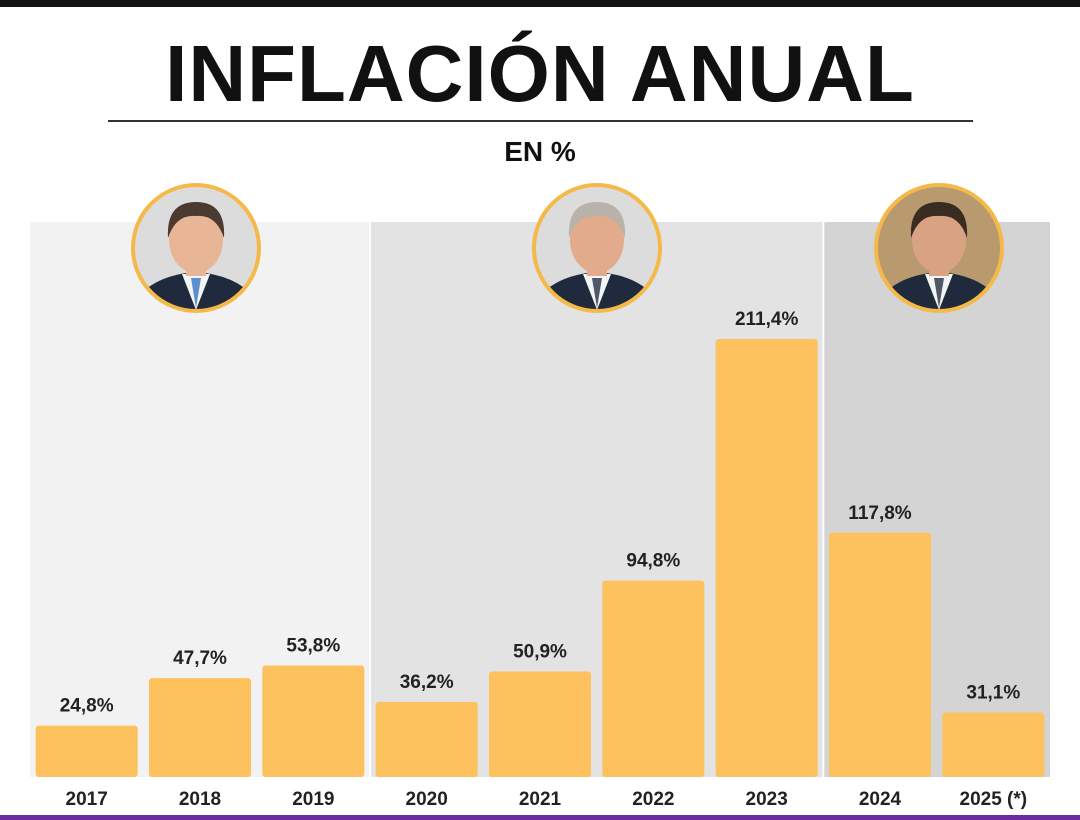 The width and height of the screenshot is (1080, 820). Describe the element at coordinates (86, 751) in the screenshot. I see `bar-2017` at that location.